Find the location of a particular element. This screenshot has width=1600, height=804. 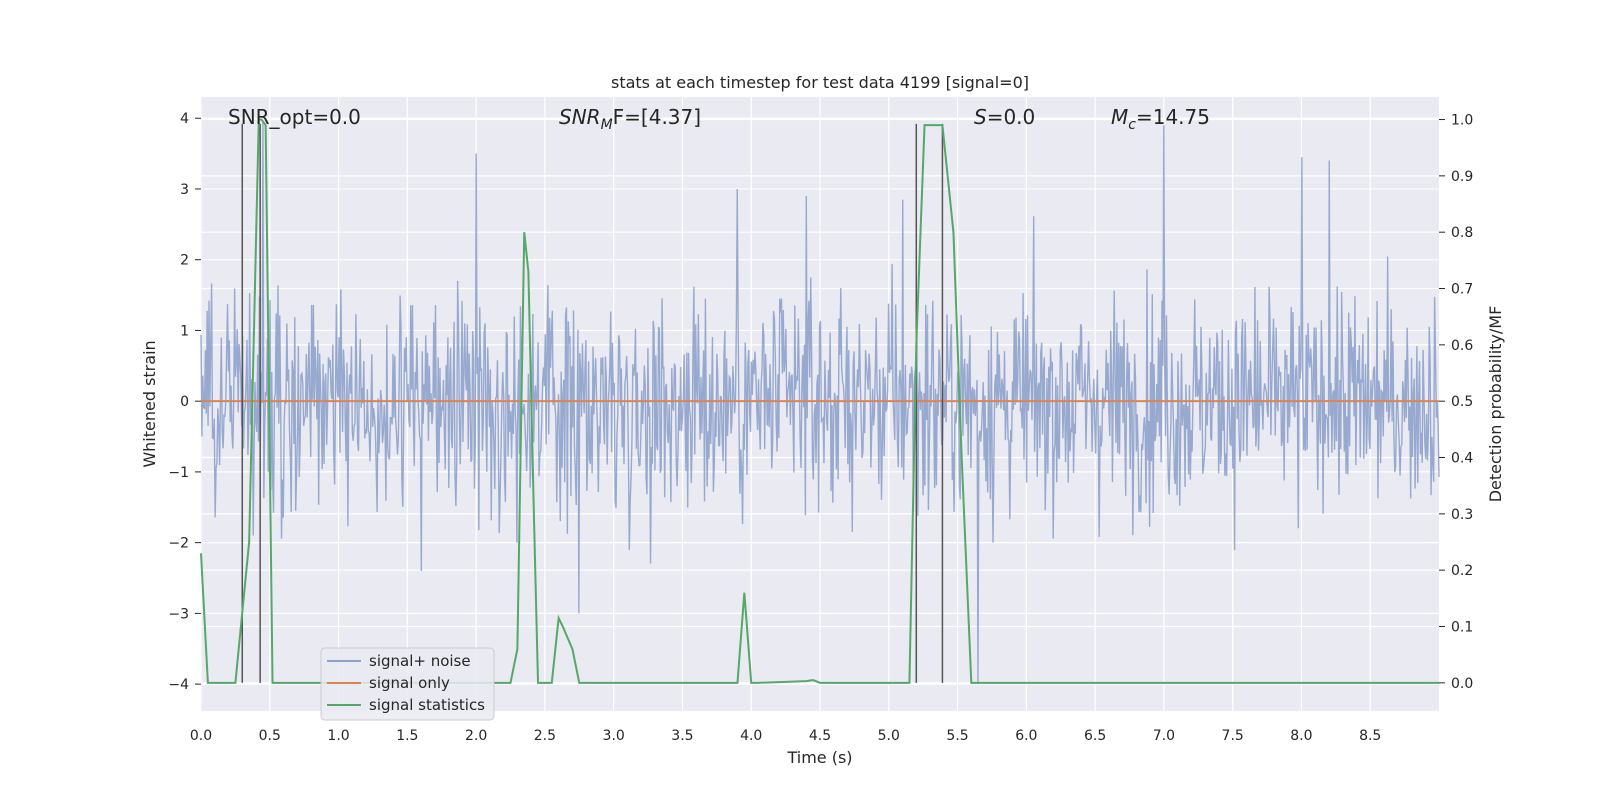

legend-label-statistics: signal statistics is located at coordinates (427, 705).